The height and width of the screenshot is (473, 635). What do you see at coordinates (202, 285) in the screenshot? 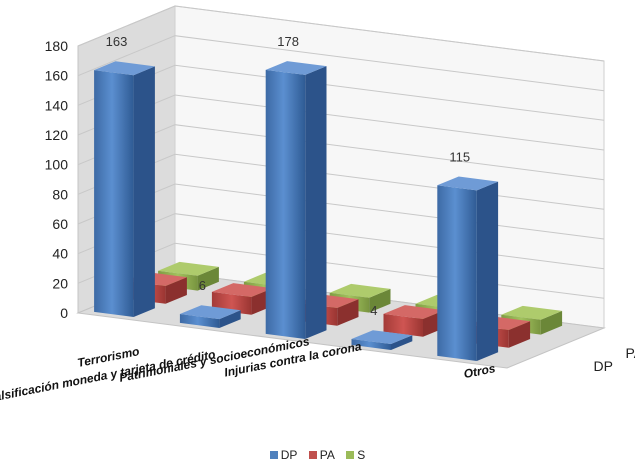
I see `data-label: 6` at bounding box center [202, 285].